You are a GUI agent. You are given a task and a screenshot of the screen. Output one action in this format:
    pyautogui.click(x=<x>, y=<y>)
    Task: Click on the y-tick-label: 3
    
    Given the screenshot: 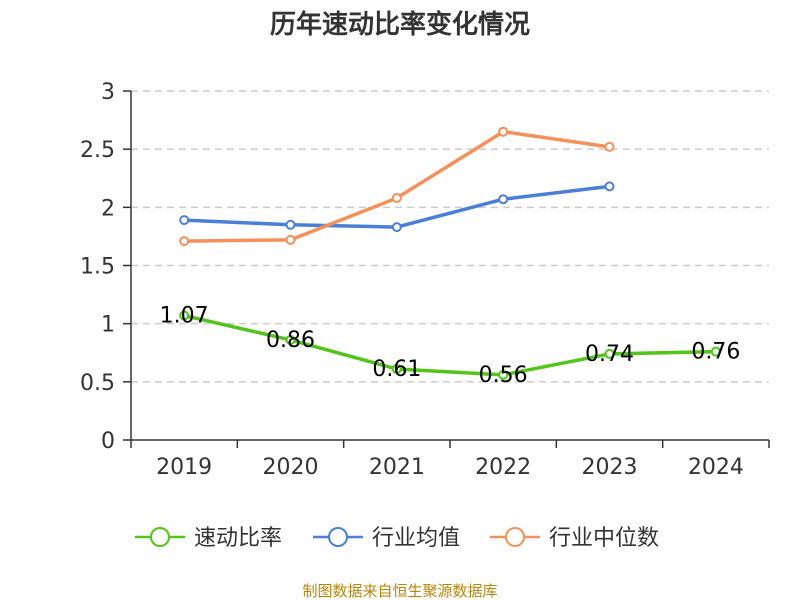 What is the action you would take?
    pyautogui.click(x=108, y=92)
    